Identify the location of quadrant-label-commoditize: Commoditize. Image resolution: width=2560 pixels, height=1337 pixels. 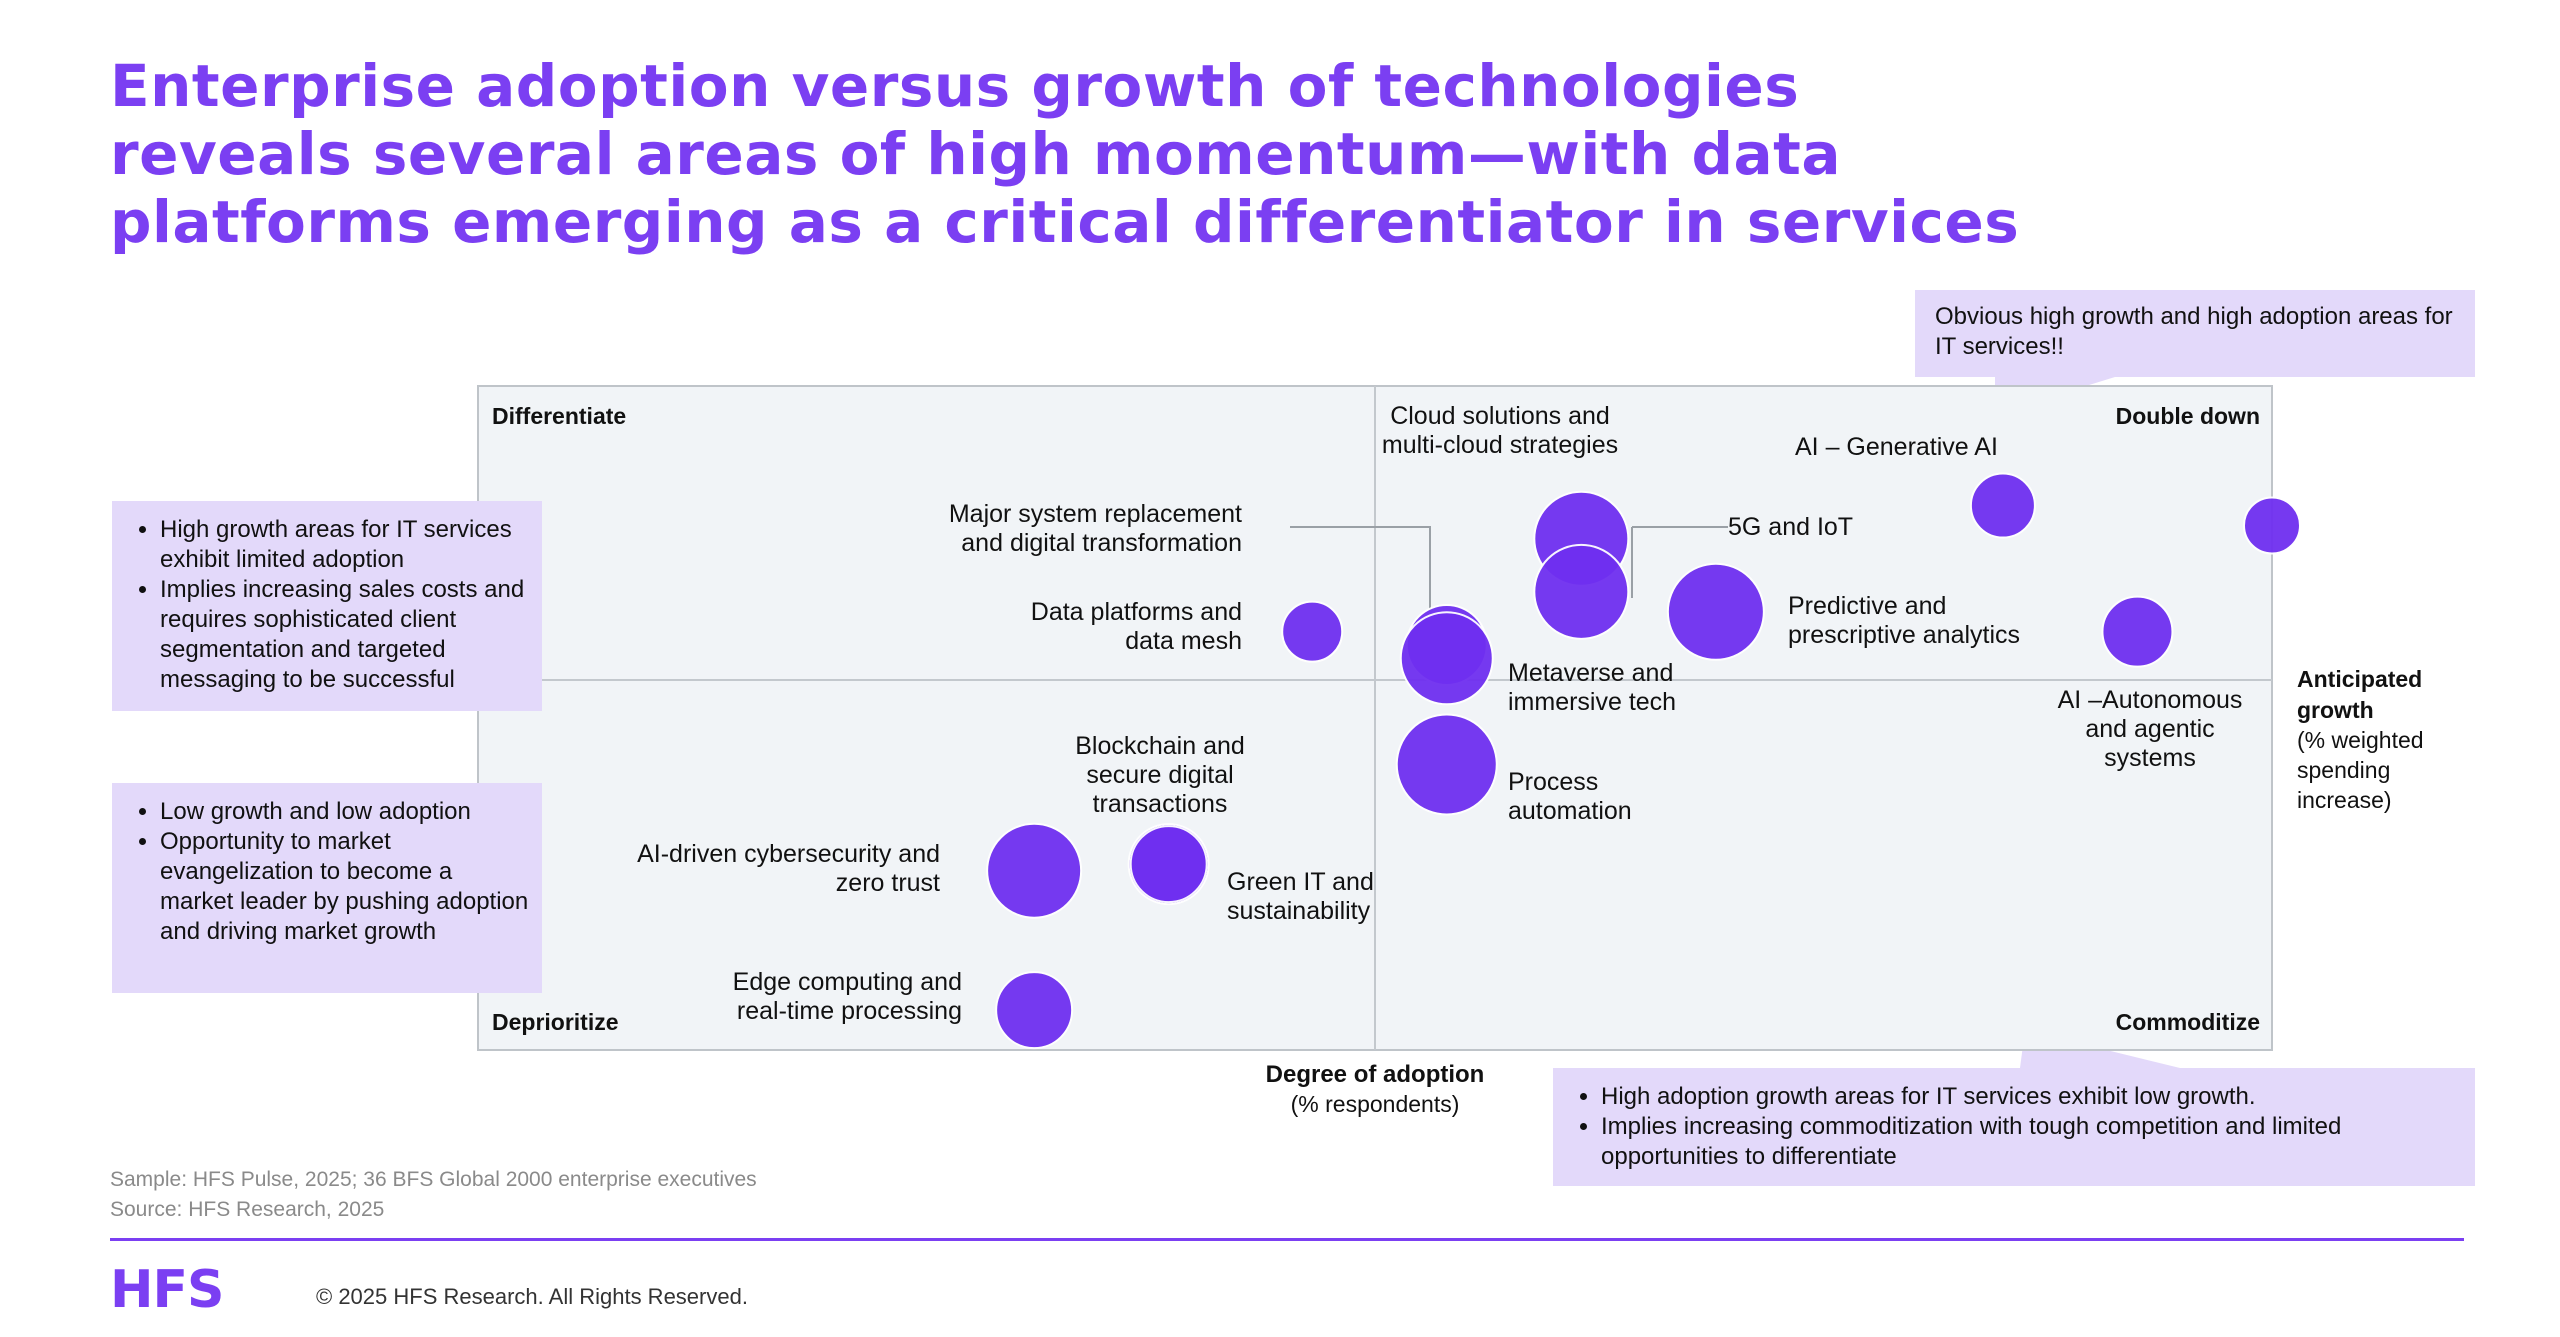
(2188, 1022).